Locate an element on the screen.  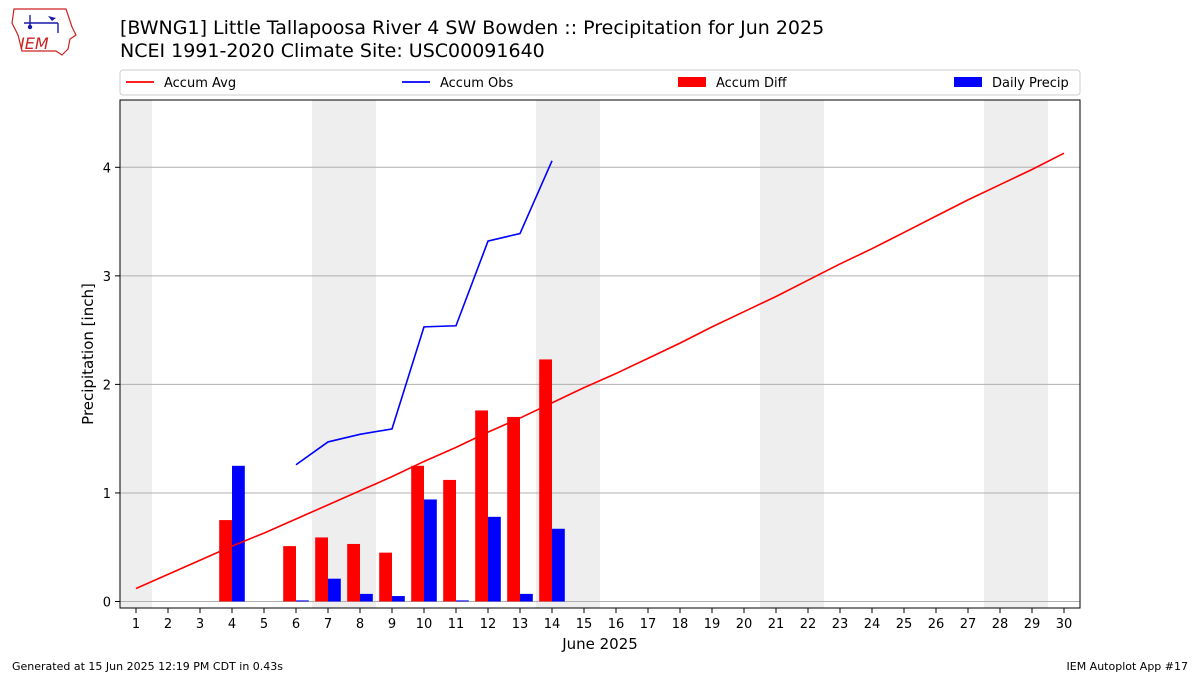
accum-obs-line is located at coordinates (424, 313).